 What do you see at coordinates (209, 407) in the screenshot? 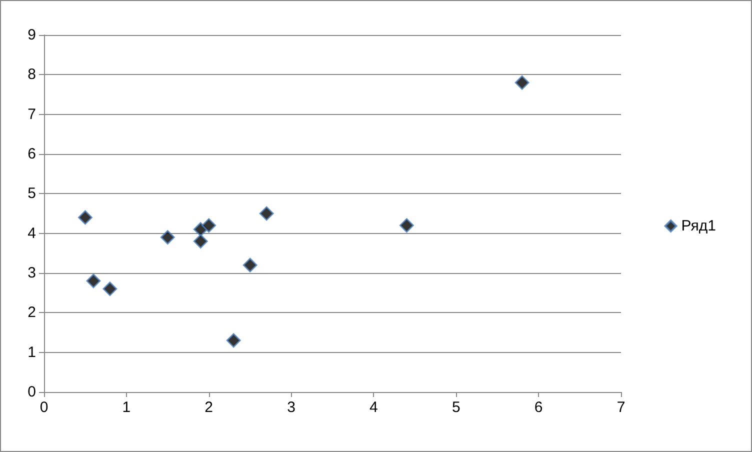
I see `x-tick-label: 2` at bounding box center [209, 407].